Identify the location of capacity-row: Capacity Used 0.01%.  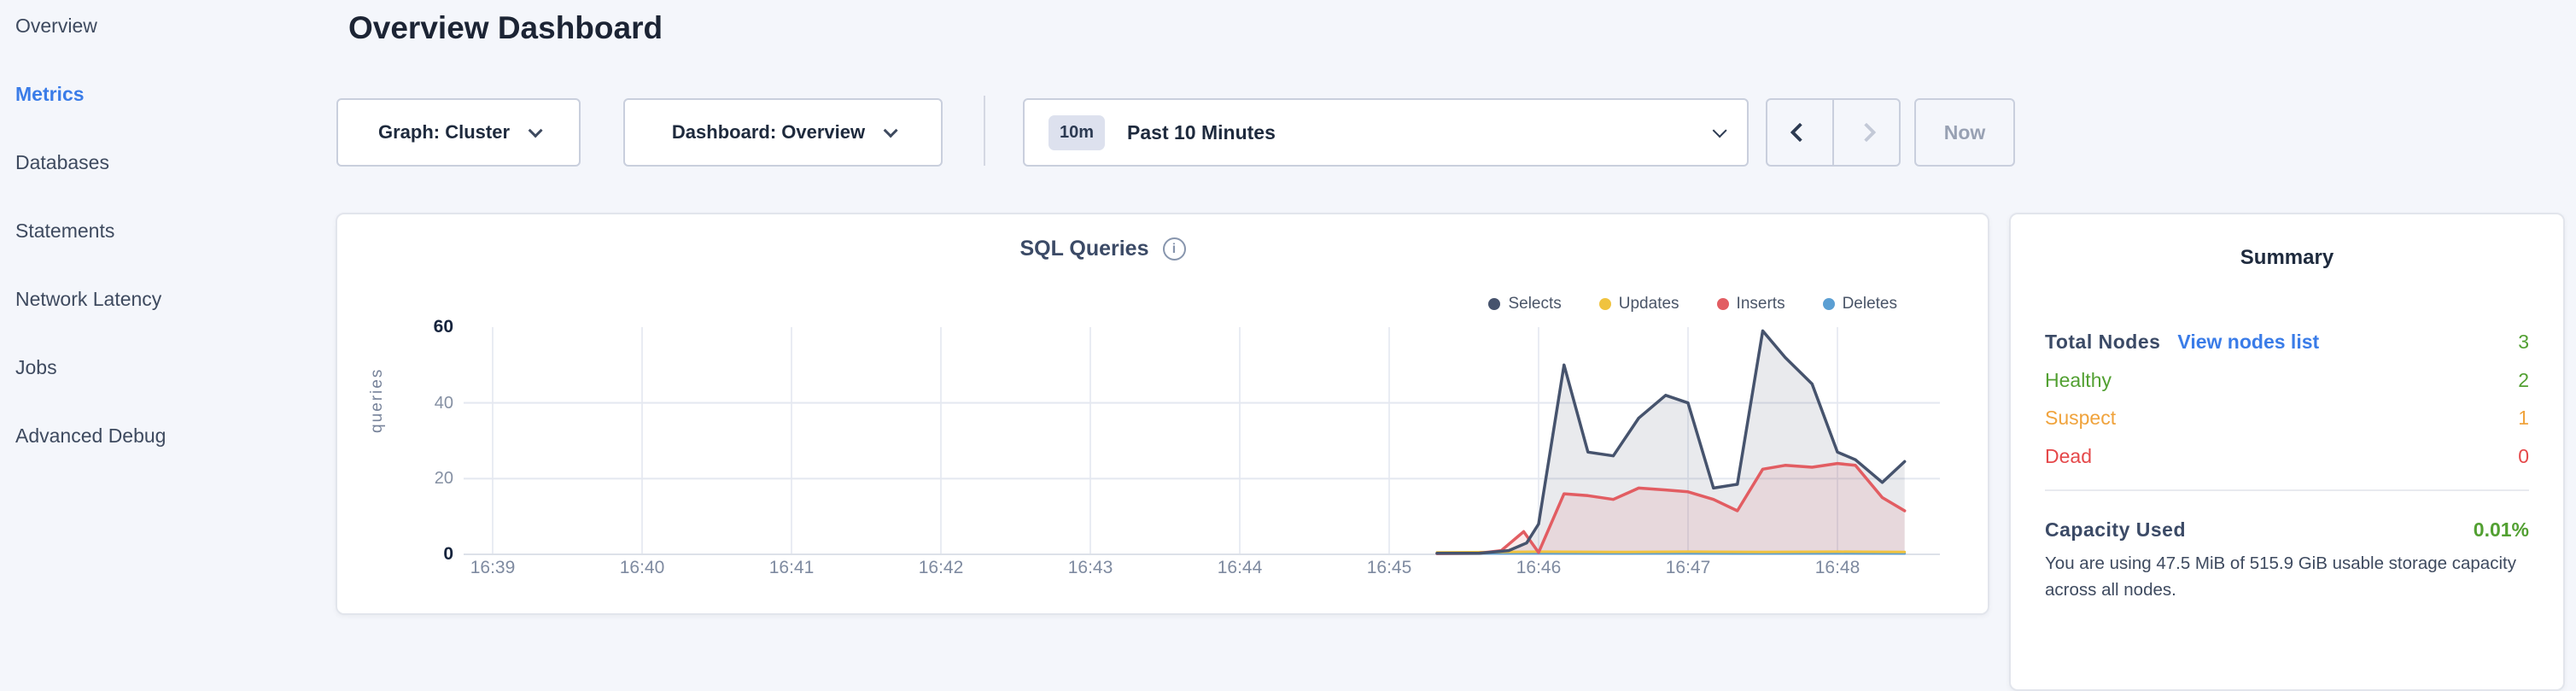
(2287, 529).